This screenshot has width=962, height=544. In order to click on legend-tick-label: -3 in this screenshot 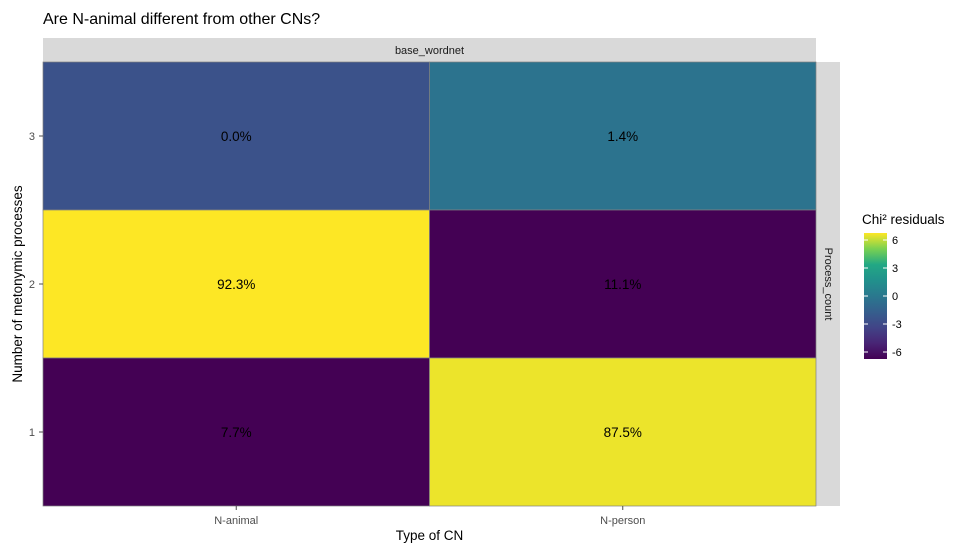, I will do `click(897, 325)`.